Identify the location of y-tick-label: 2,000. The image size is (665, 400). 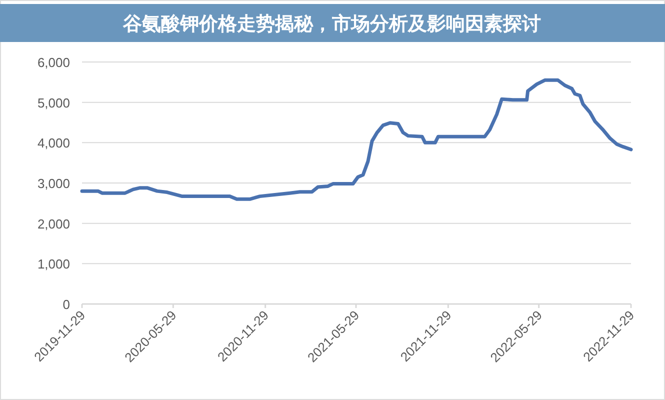
(53, 224).